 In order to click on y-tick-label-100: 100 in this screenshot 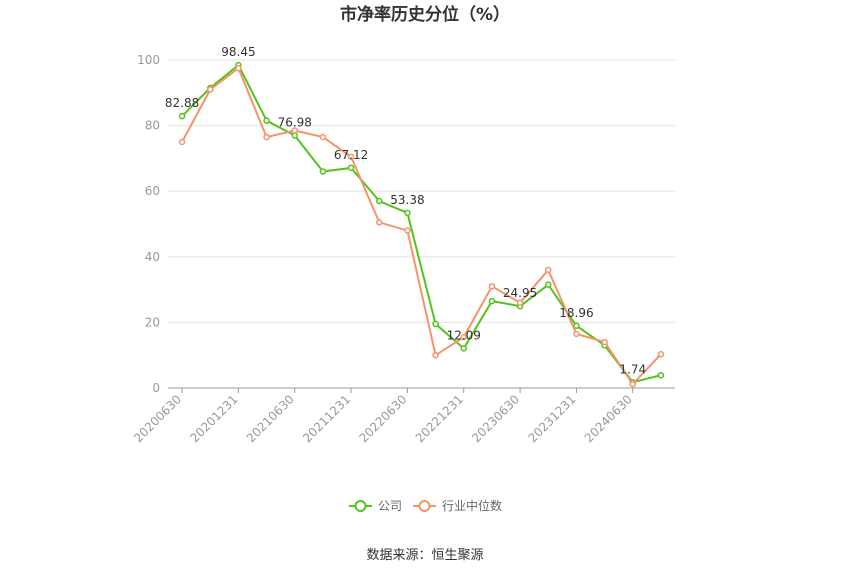, I will do `click(148, 60)`.